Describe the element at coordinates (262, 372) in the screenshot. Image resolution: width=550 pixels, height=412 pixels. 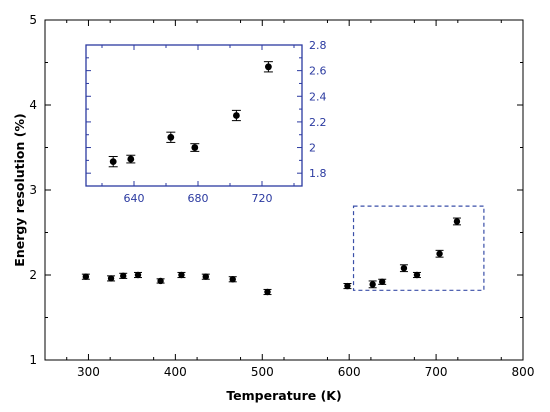
I see `x-tick-label: 500` at that location.